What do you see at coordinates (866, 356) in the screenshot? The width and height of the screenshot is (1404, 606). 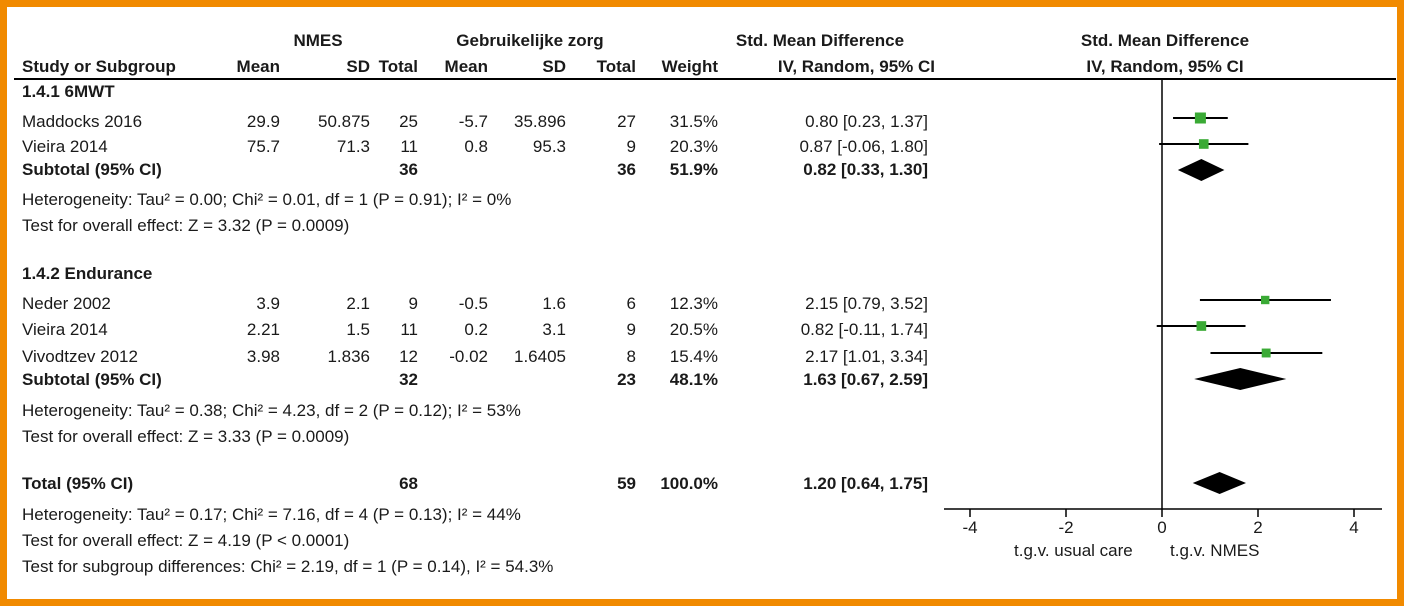 I see `effect-ci: 2.17 [1.01, 3.34]` at bounding box center [866, 356].